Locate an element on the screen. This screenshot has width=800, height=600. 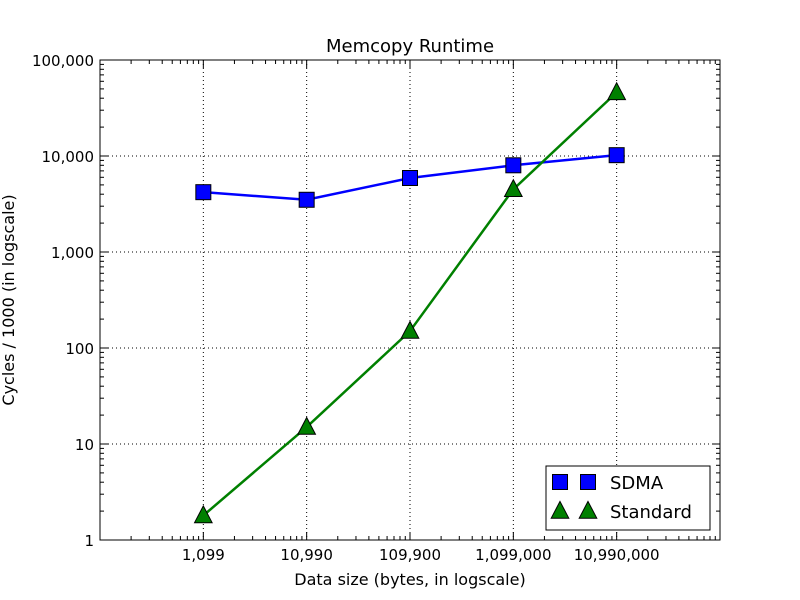
x-tick-label: 1,099 is located at coordinates (203, 555).